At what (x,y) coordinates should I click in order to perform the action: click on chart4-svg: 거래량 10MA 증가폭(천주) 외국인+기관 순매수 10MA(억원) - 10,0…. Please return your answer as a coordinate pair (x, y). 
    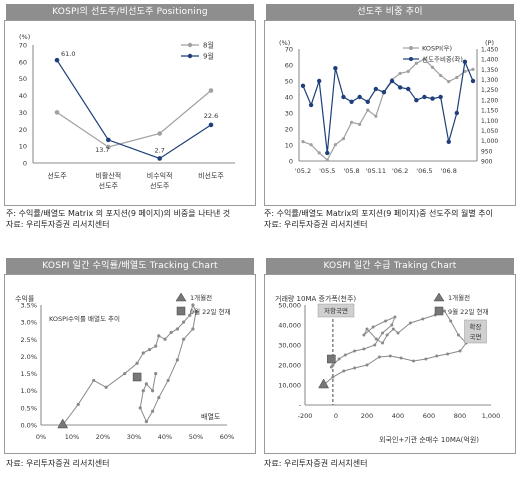
    Looking at the image, I should click on (387, 368).